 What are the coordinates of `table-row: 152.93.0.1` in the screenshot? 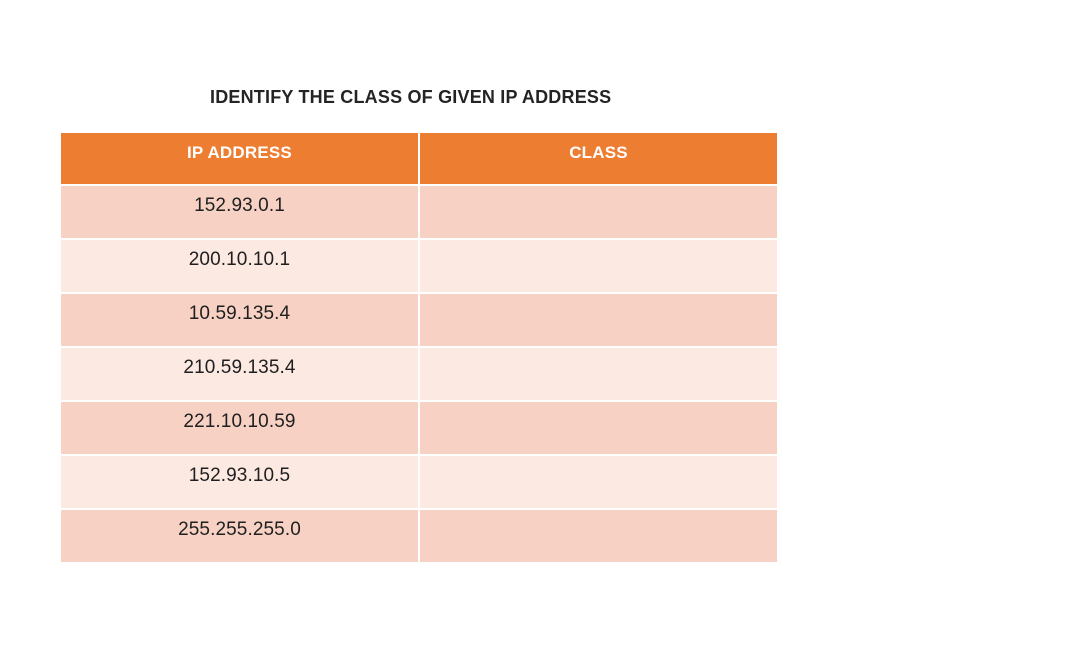 It's located at (419, 213).